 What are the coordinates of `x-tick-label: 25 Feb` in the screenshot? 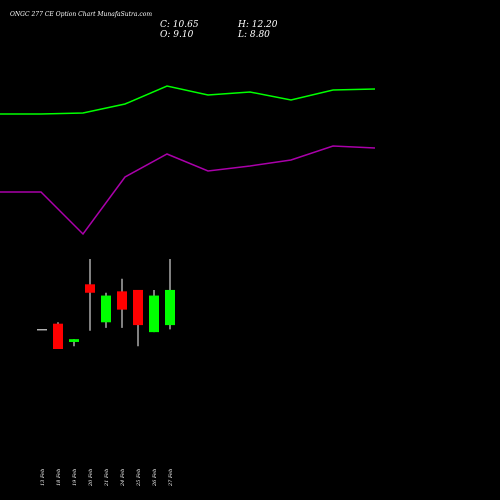 It's located at (139, 478).